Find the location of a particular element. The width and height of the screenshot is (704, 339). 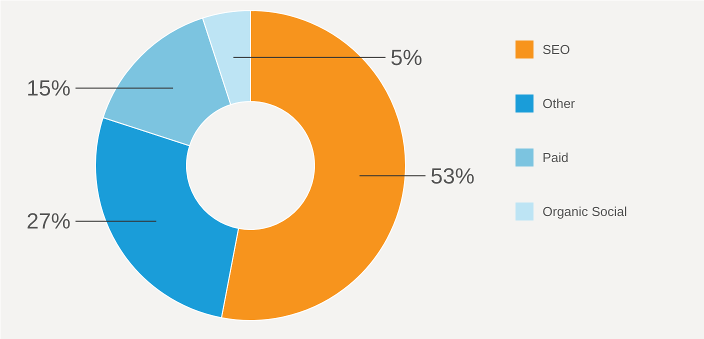

legend-label: Paid is located at coordinates (555, 157).